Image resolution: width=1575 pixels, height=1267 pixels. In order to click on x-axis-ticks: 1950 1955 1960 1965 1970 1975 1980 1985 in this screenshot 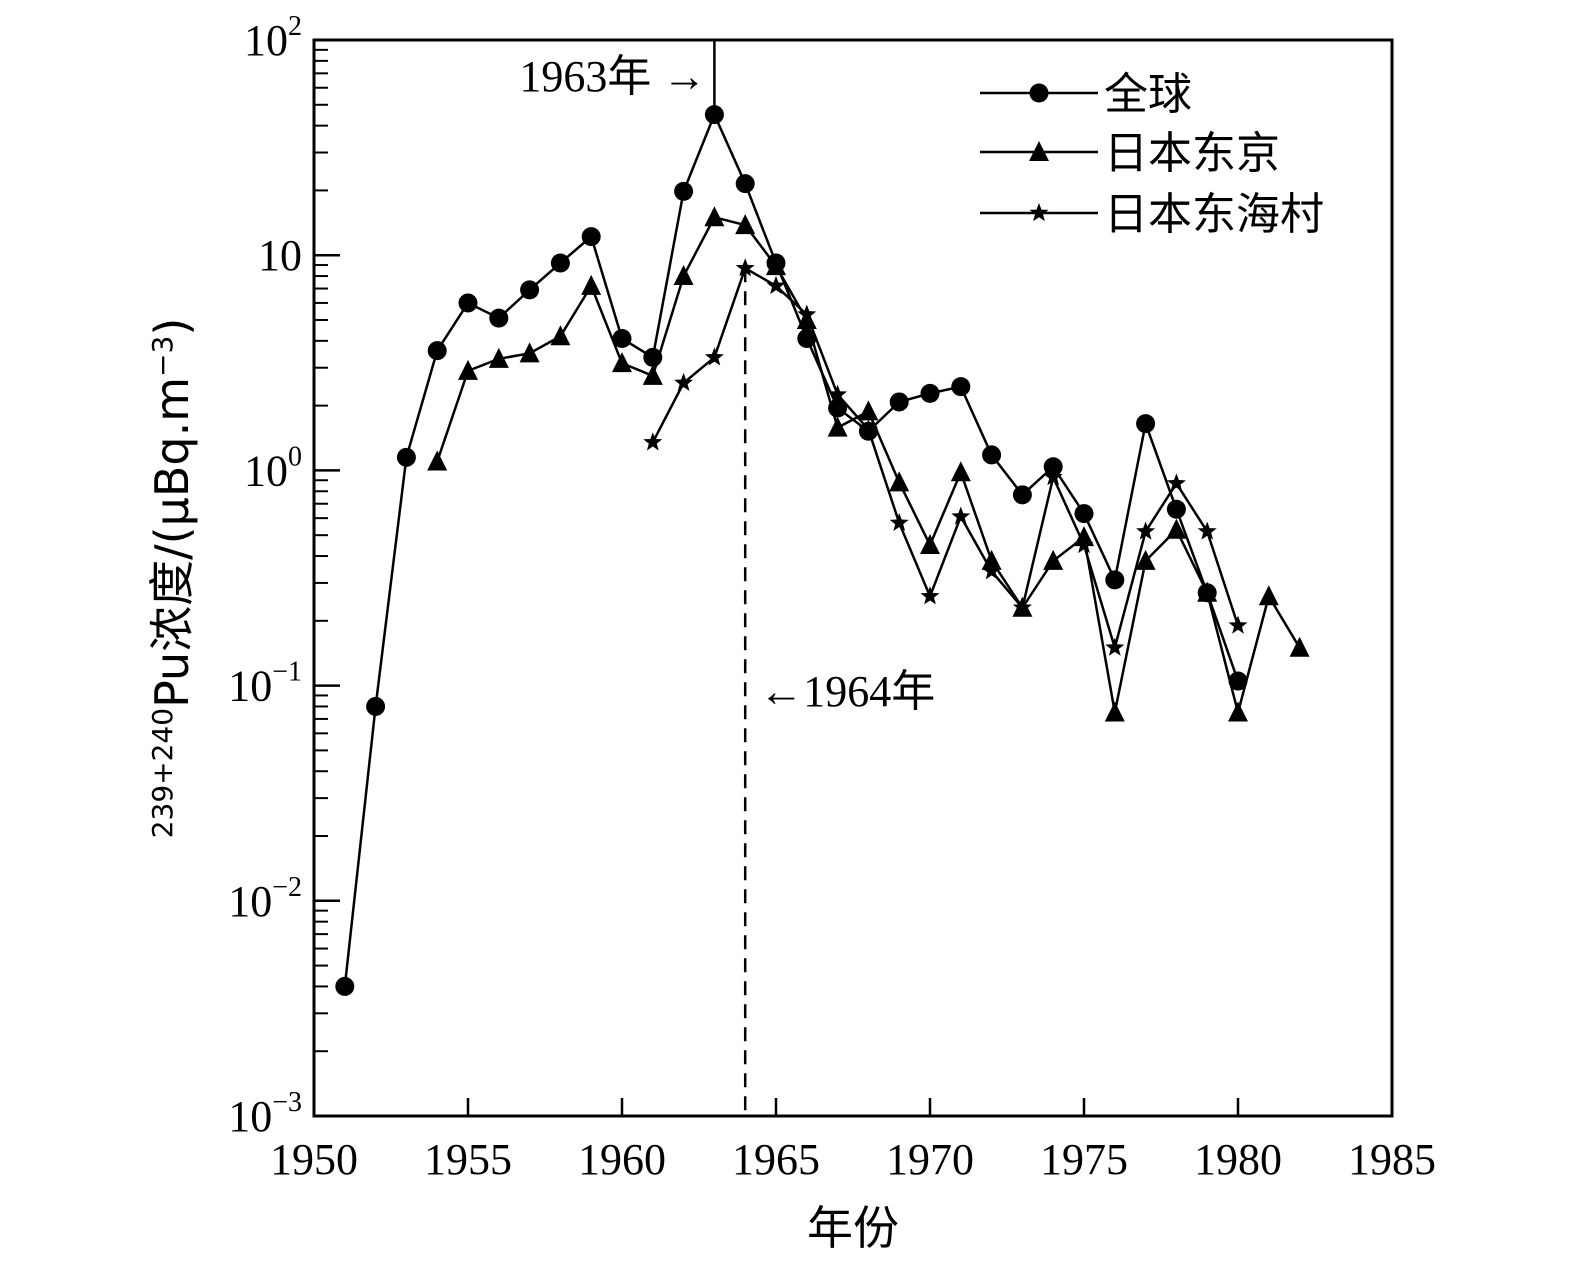, I will do `click(853, 1141)`.